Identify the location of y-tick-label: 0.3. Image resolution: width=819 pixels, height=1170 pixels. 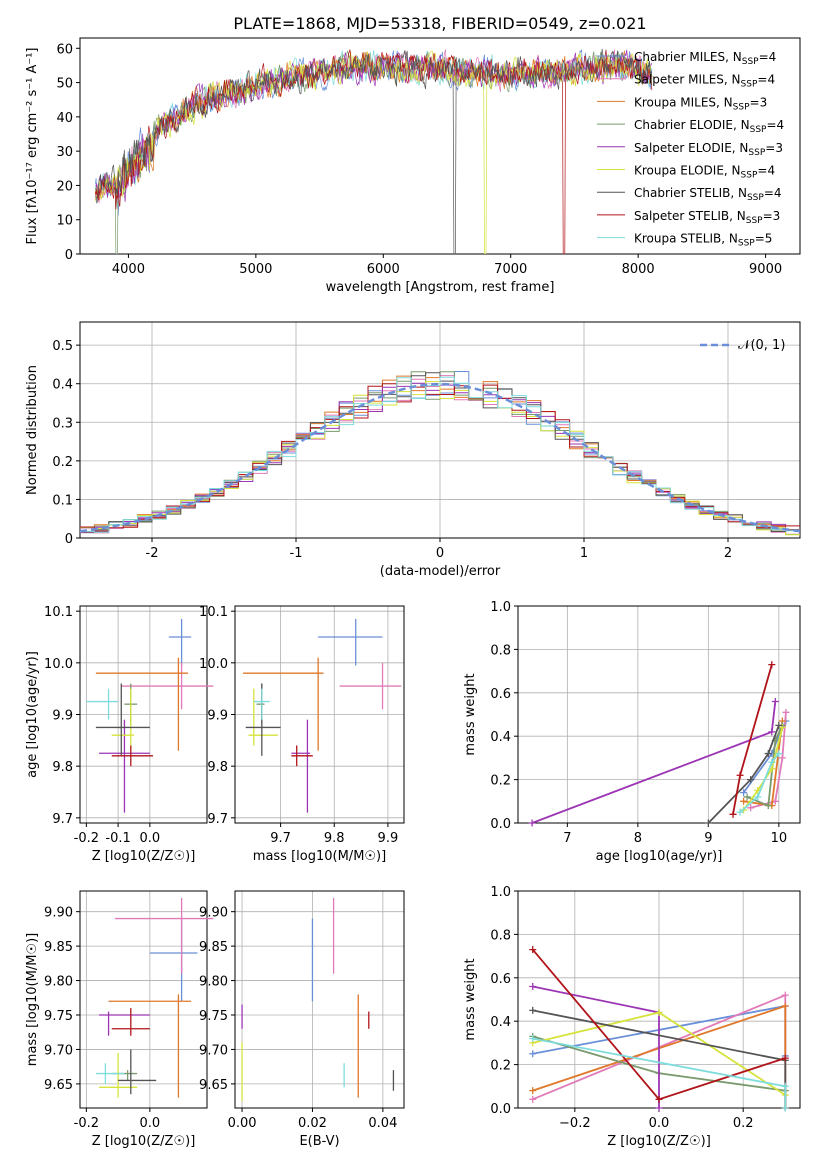
(62, 423).